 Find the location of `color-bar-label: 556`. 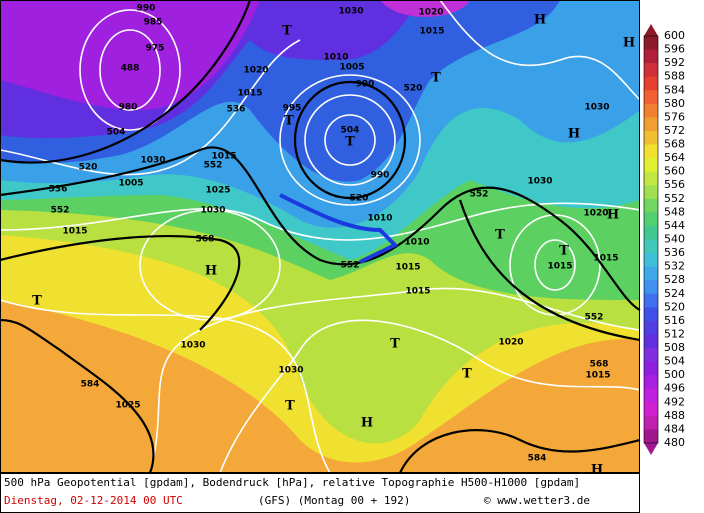

color-bar-label: 556 is located at coordinates (674, 184).